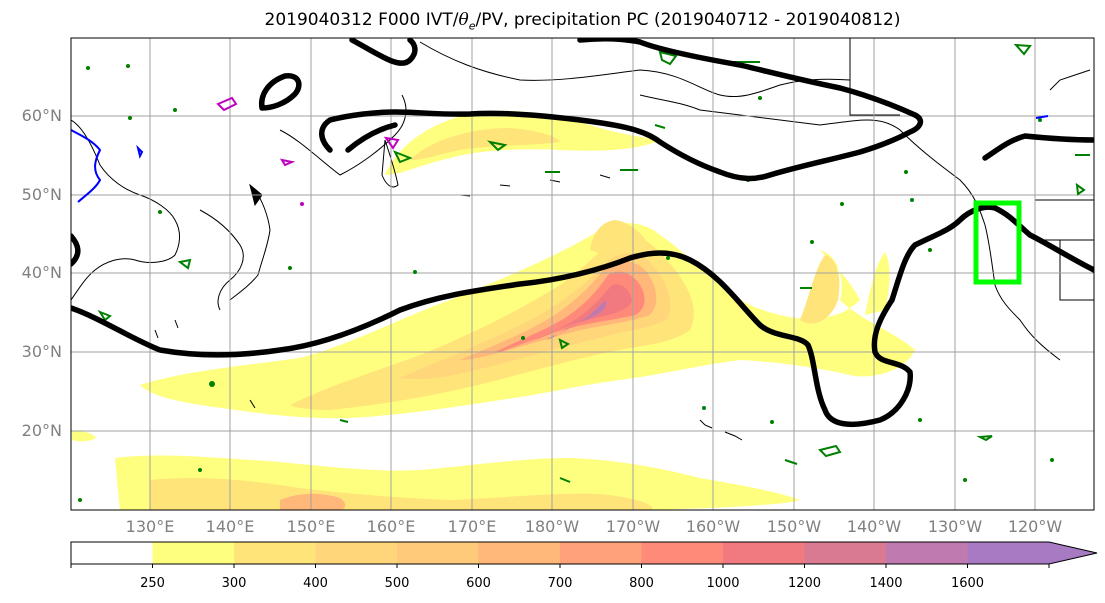  Describe the element at coordinates (1073, 553) in the screenshot. I see `colorbar-extend-arrow` at that location.